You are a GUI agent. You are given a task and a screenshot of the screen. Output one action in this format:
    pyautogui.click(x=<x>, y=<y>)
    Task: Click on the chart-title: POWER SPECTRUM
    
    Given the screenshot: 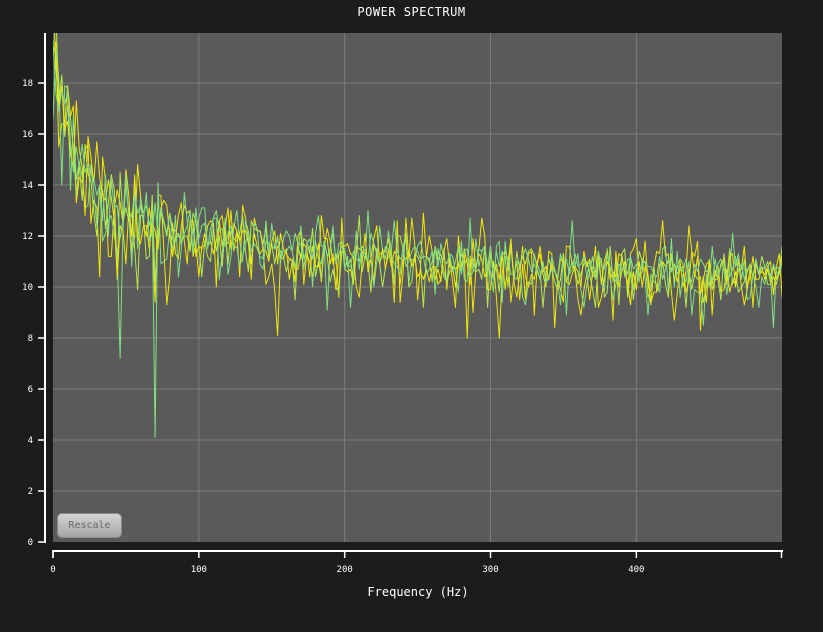 What is the action you would take?
    pyautogui.click(x=411, y=12)
    